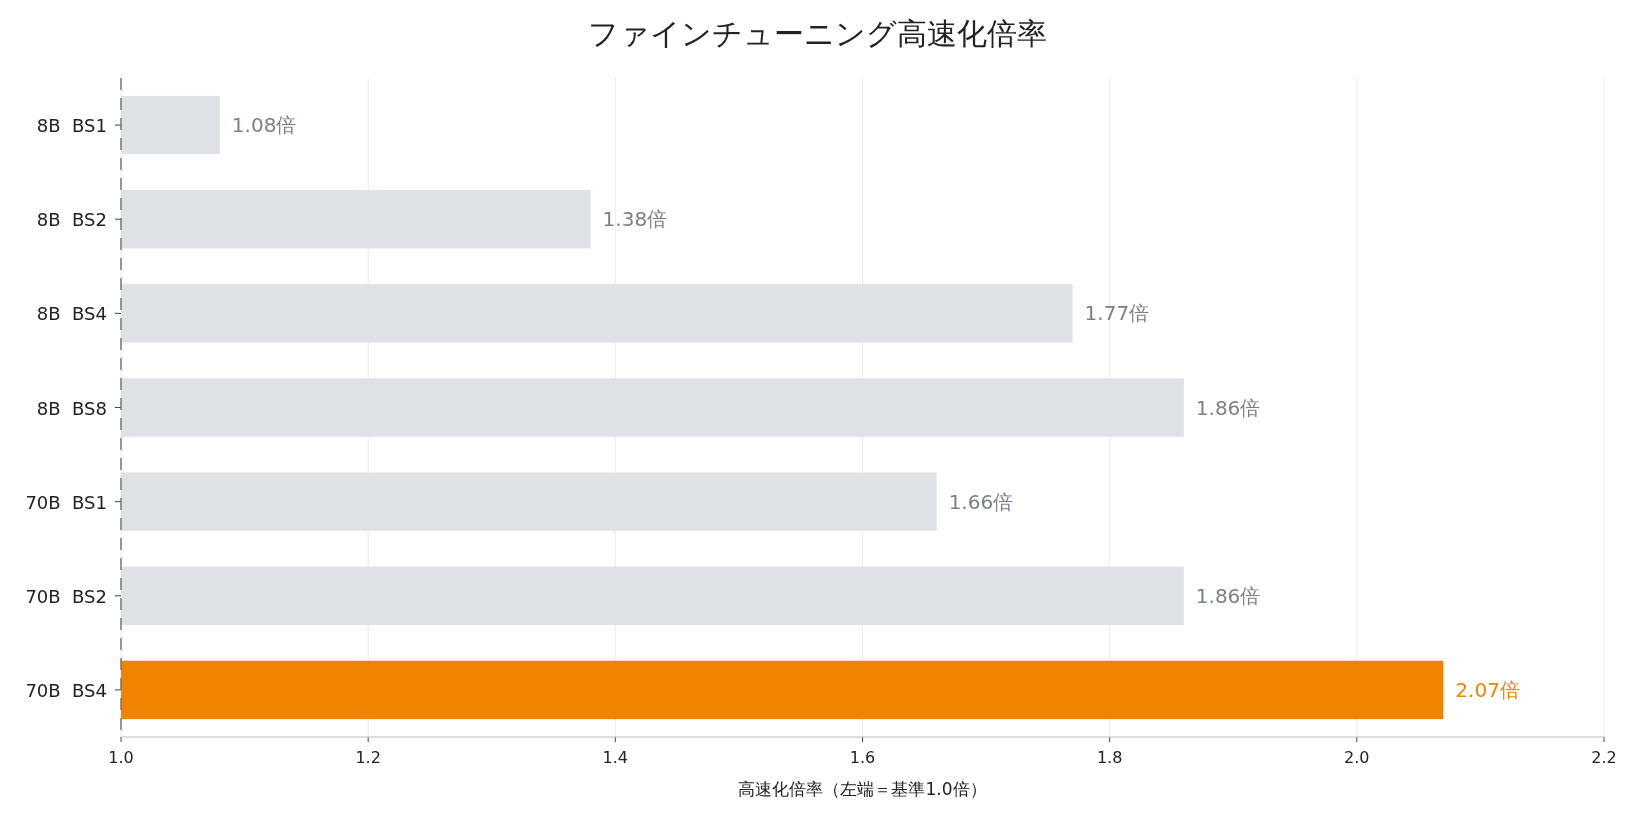  Describe the element at coordinates (1117, 313) in the screenshot. I see `data-label: 1.77倍` at that location.